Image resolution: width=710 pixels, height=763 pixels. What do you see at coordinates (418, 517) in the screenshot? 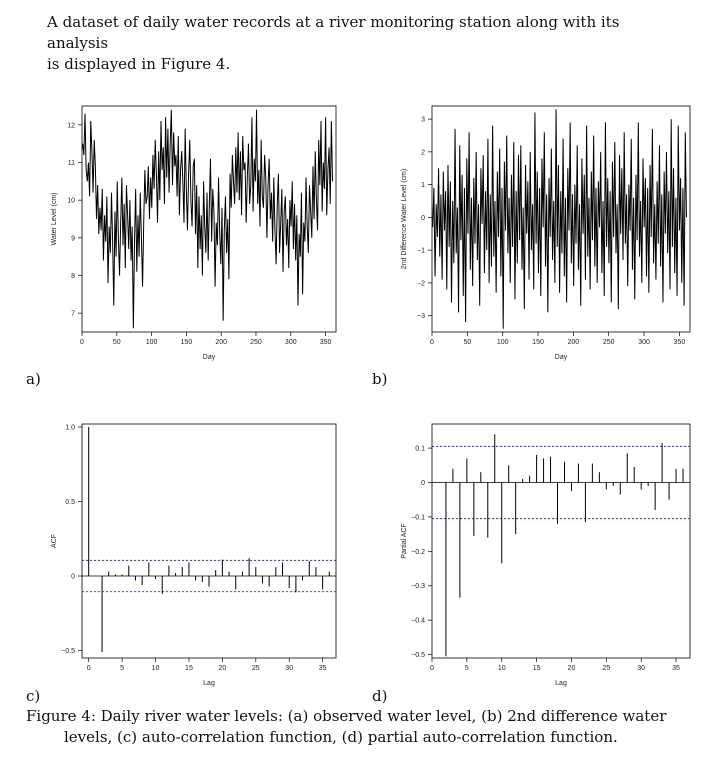
I see `y-tick-label: −0.1` at bounding box center [418, 517].